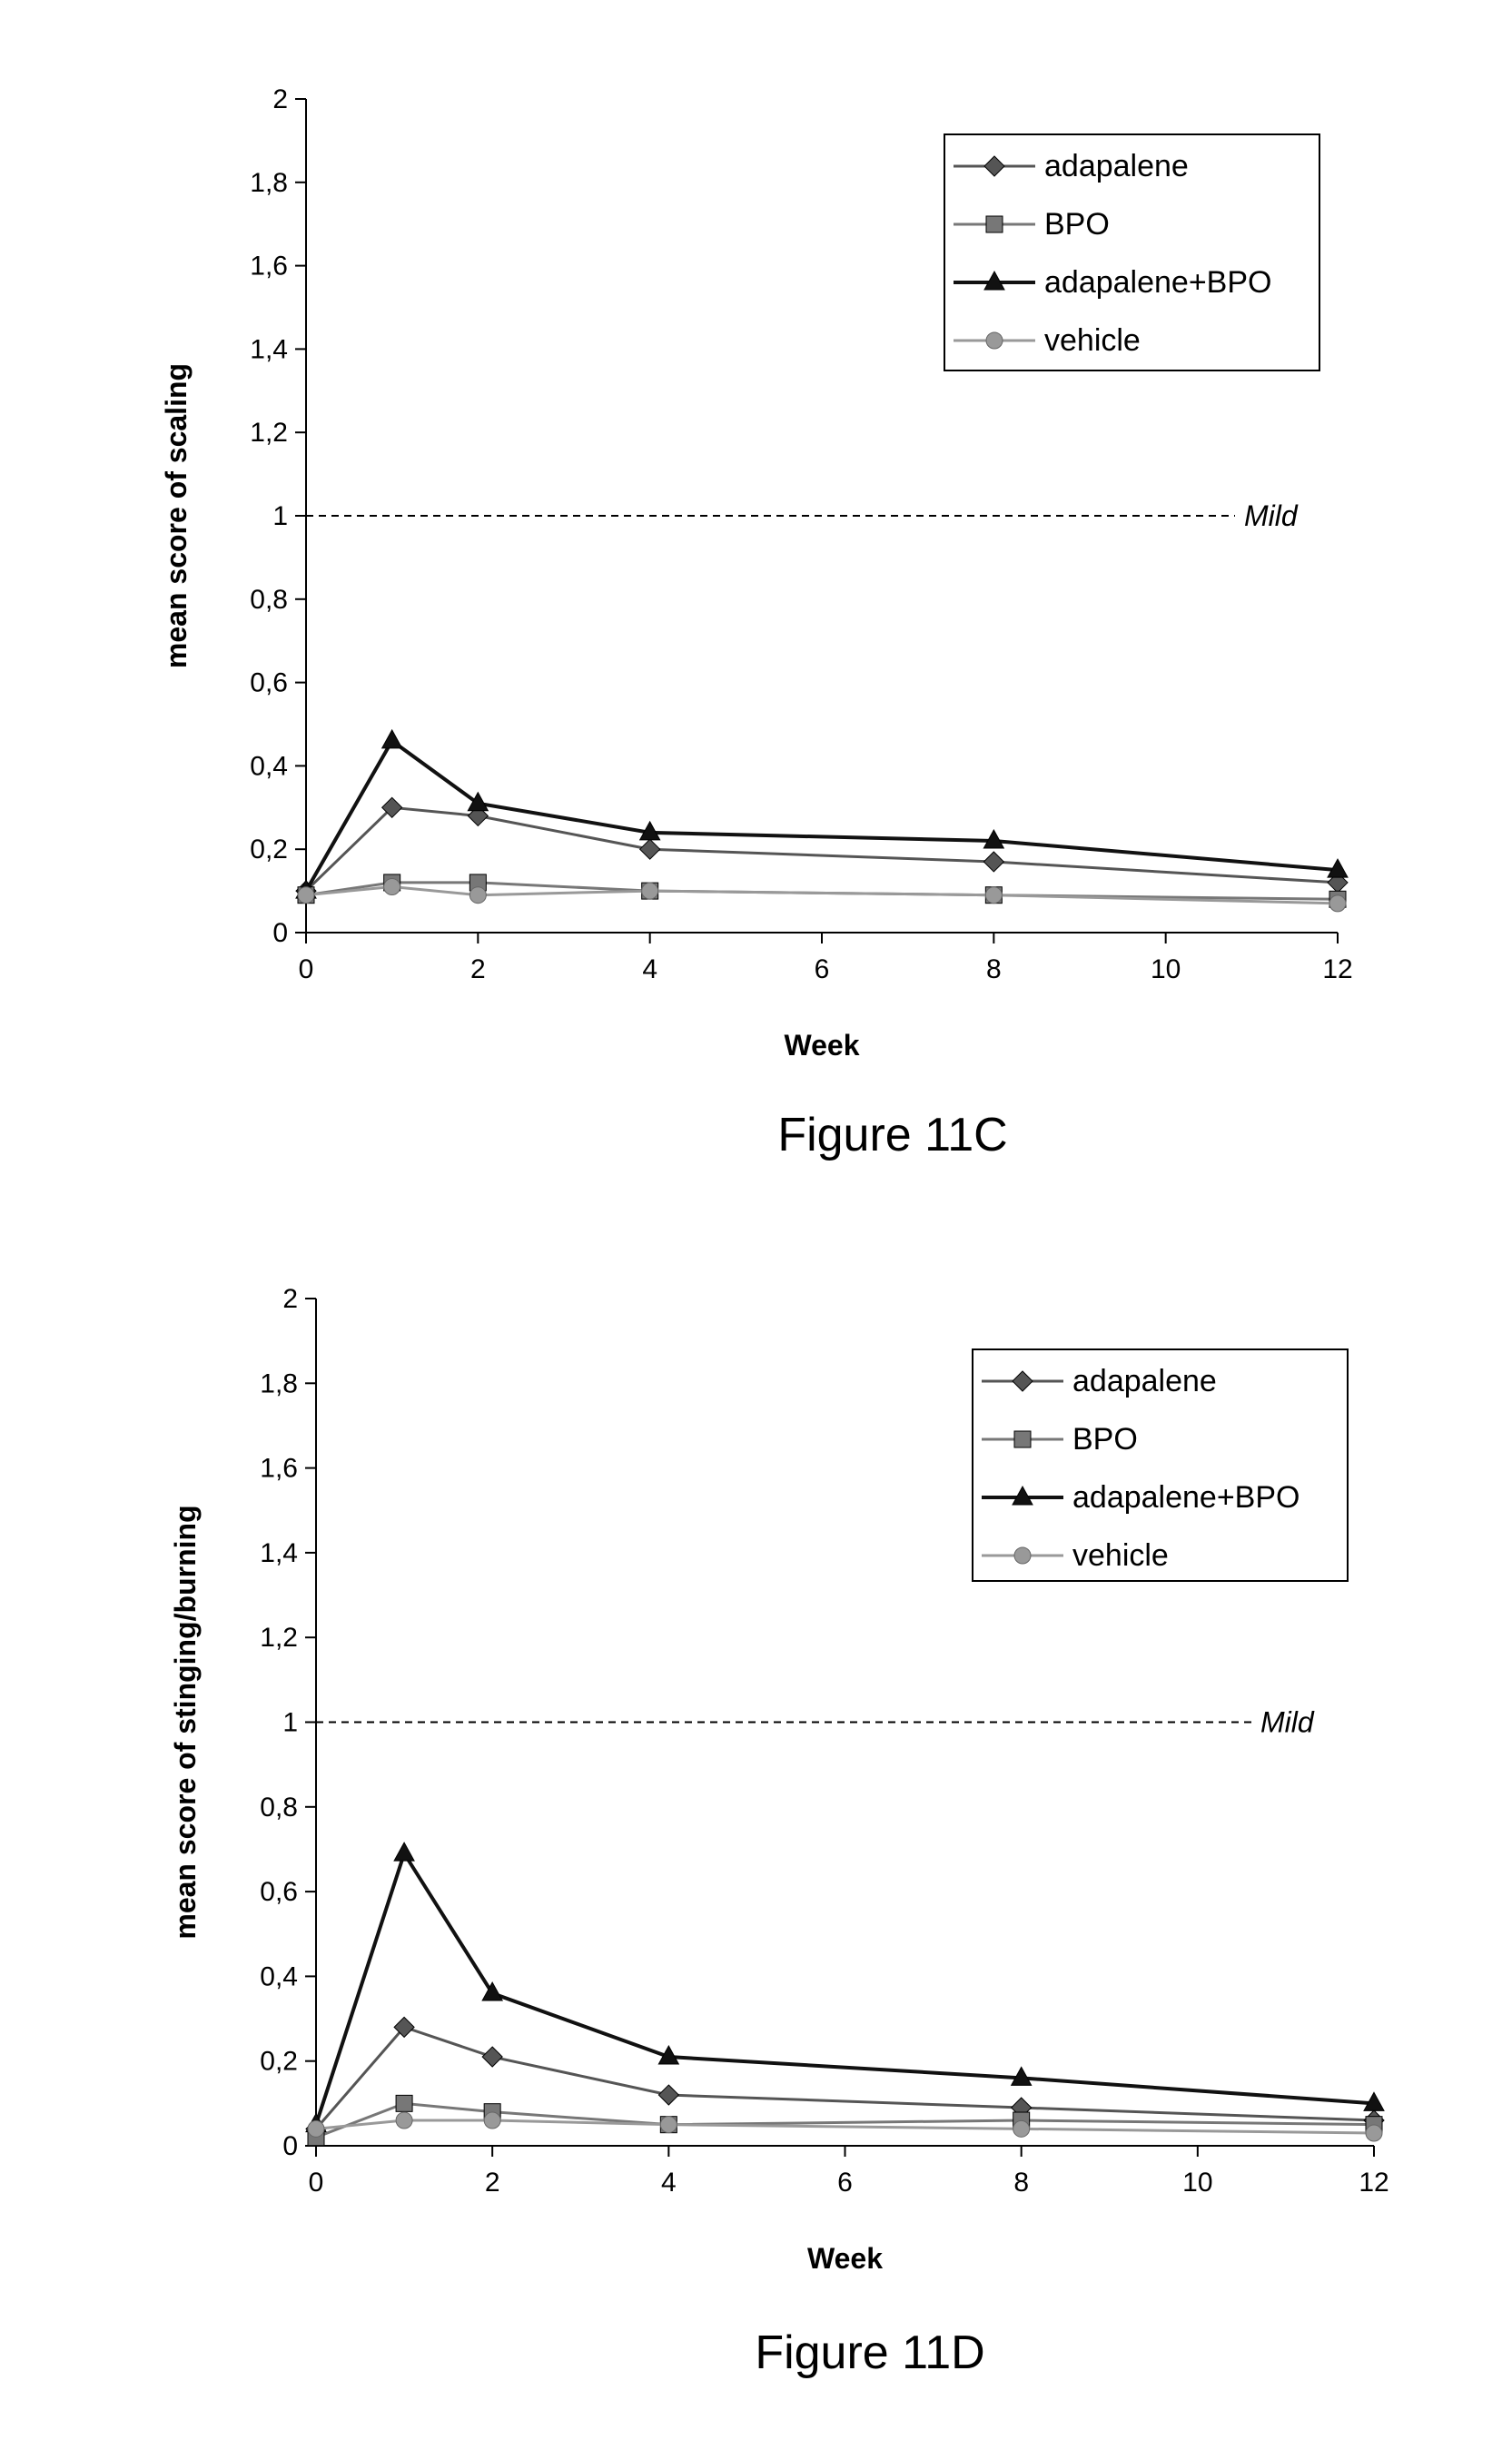 The image size is (1512, 2440). What do you see at coordinates (870, 2353) in the screenshot?
I see `figure-caption: Figure 11D` at bounding box center [870, 2353].